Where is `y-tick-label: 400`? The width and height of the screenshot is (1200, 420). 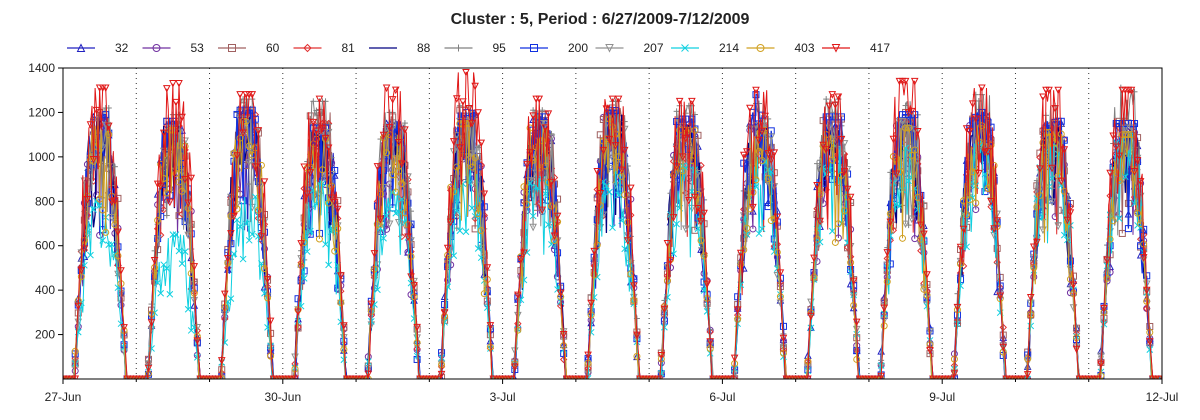 y-tick-label: 400 is located at coordinates (45, 290).